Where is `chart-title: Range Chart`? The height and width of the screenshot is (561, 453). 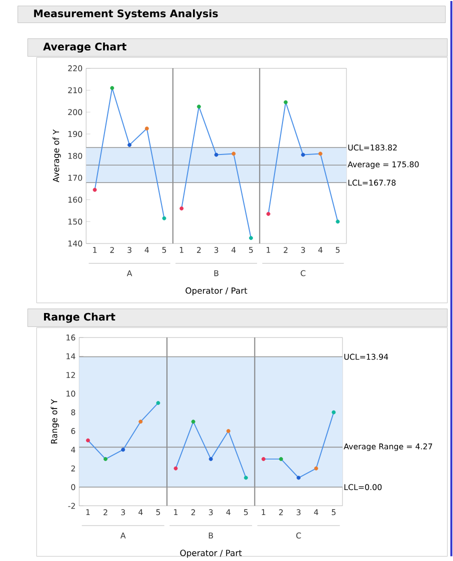 chart-title: Range Chart is located at coordinates (80, 317).